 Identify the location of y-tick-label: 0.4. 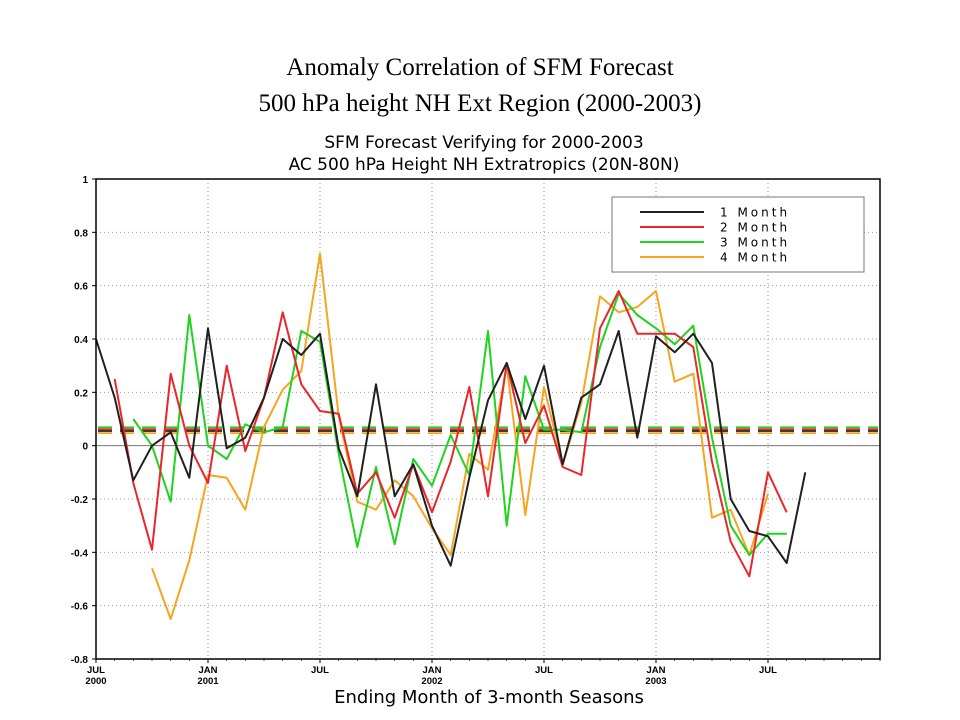
(81, 340).